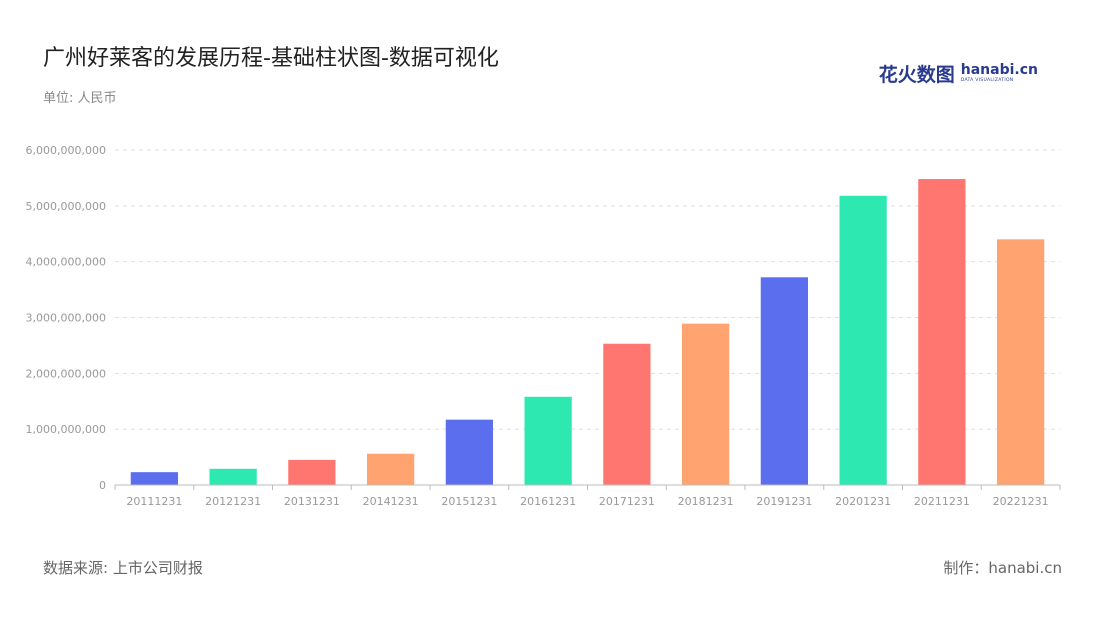 This screenshot has height=620, width=1100. What do you see at coordinates (784, 501) in the screenshot?
I see `x-tick-label: 20191231` at bounding box center [784, 501].